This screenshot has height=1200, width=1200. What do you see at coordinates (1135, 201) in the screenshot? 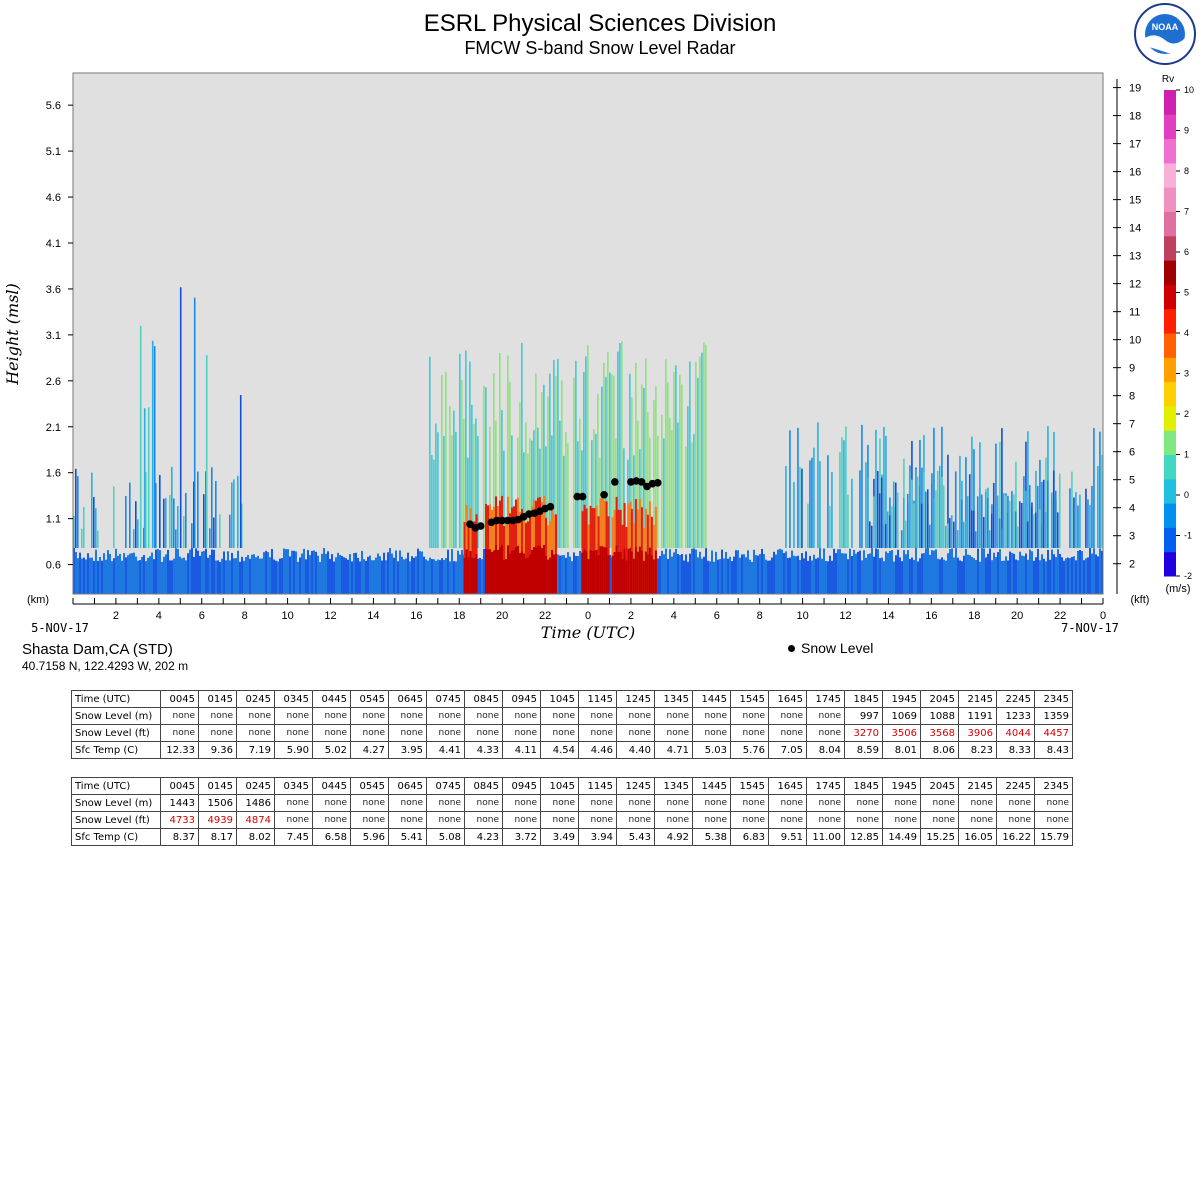
I see `y-right-tick-label: 15` at bounding box center [1135, 201].